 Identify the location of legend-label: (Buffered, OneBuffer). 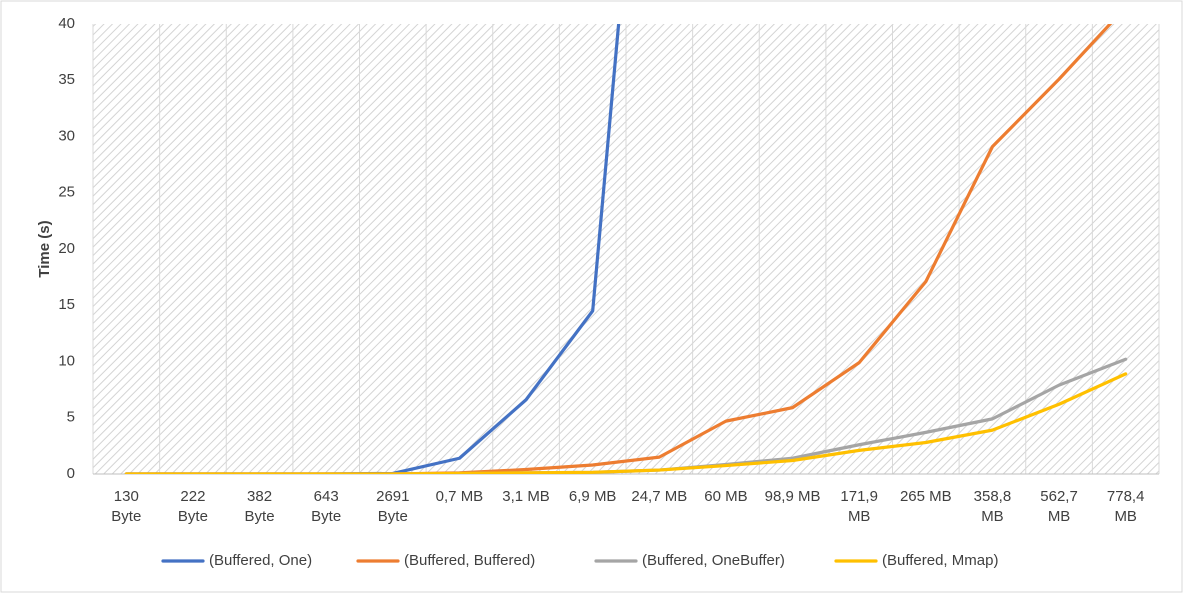
(713, 560).